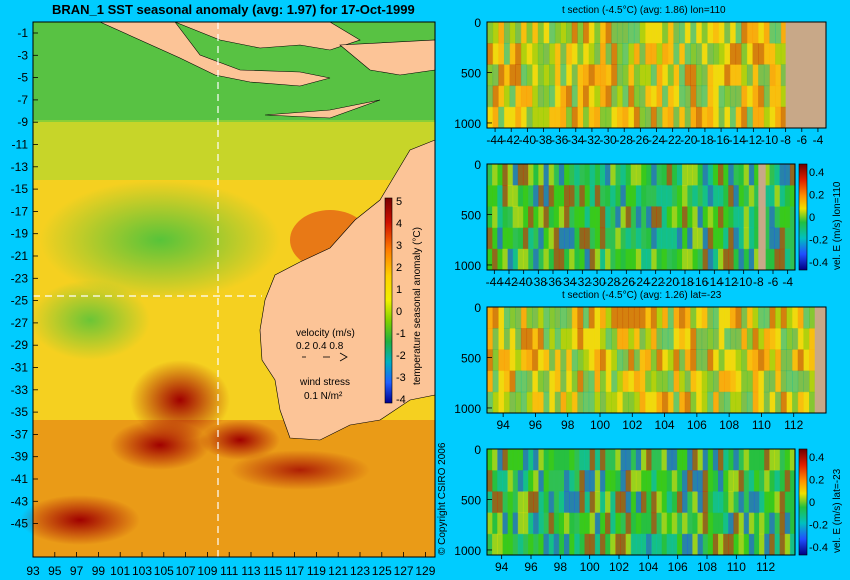  Describe the element at coordinates (22, 78) in the screenshot. I see `lat-tick-label: -5` at that location.